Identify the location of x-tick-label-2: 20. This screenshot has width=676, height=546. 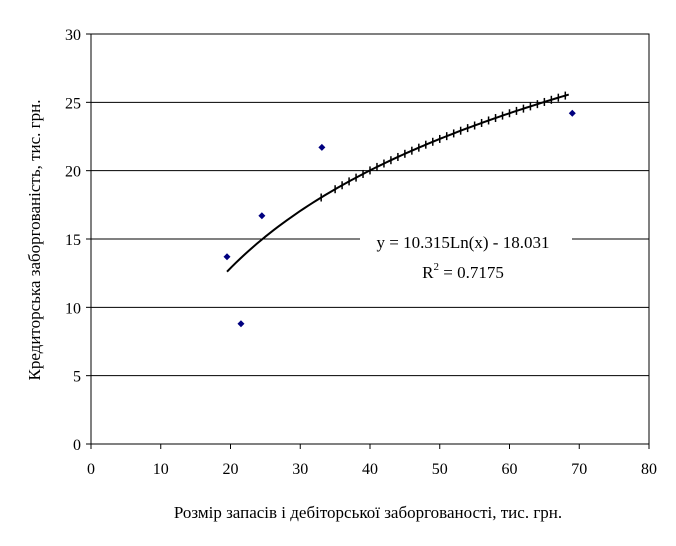
(231, 469).